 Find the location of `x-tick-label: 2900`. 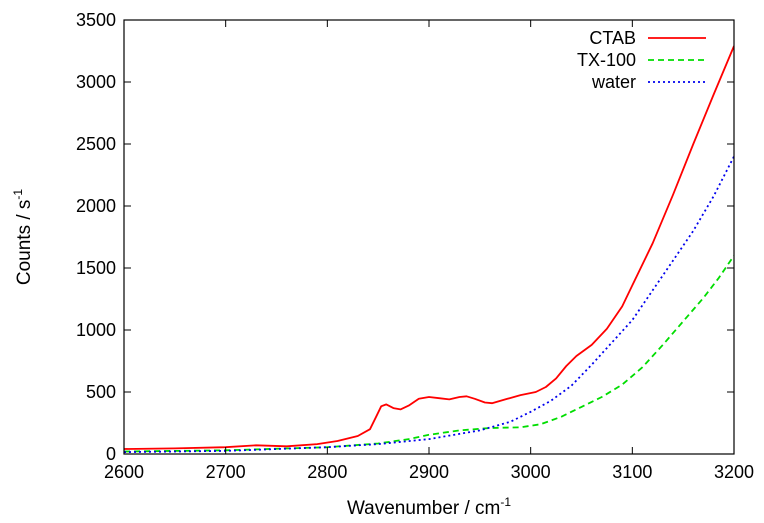

x-tick-label: 2900 is located at coordinates (429, 472).